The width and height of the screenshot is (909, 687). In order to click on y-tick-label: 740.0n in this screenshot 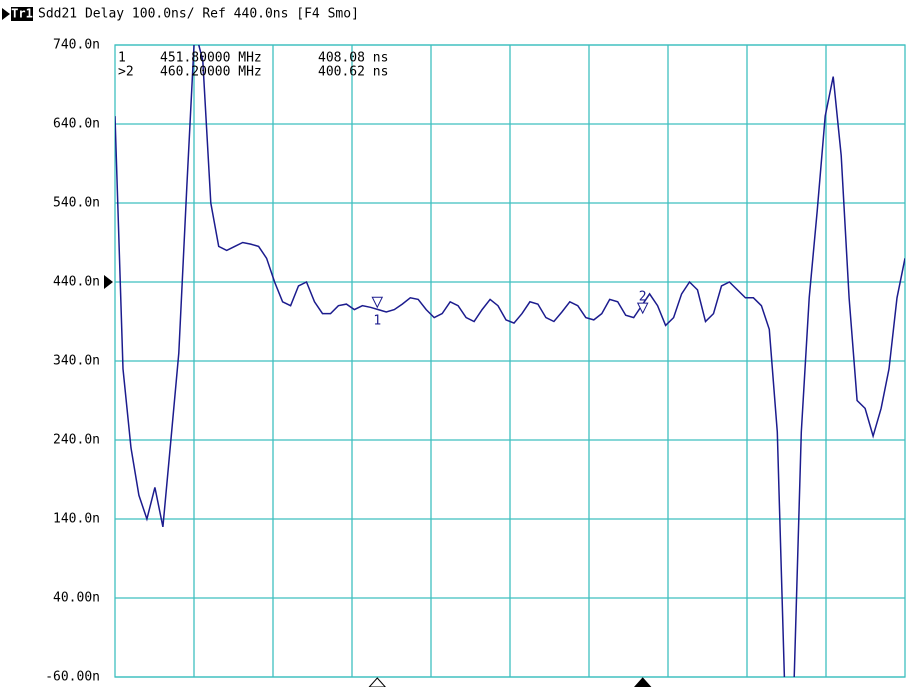, I will do `click(76, 45)`.